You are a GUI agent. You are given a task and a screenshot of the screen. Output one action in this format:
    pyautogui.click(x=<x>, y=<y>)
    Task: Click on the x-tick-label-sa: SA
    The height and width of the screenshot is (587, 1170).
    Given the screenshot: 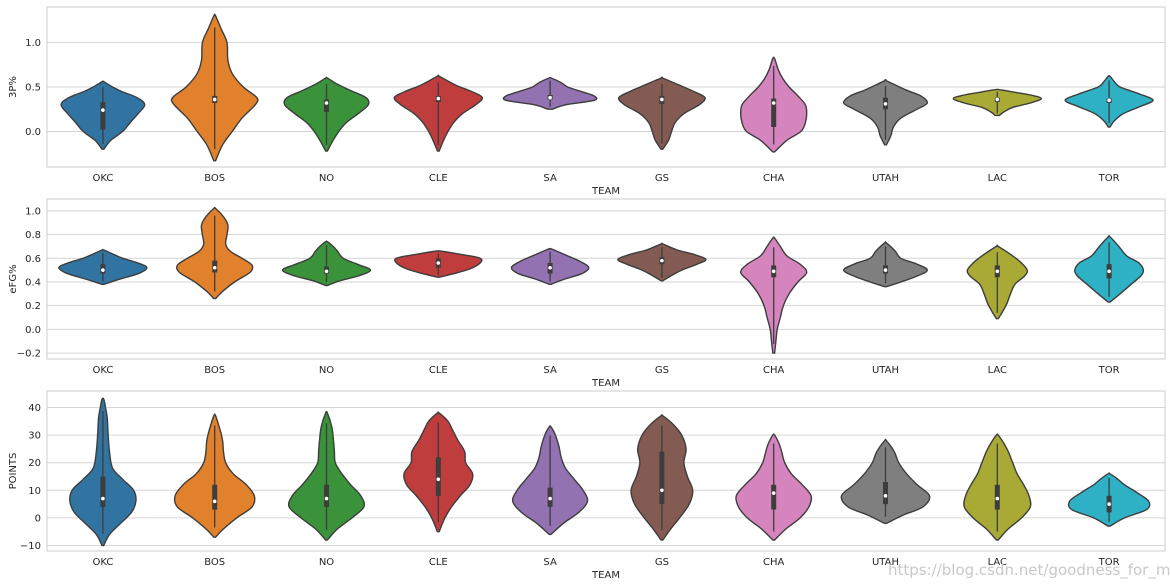 What is the action you would take?
    pyautogui.click(x=550, y=178)
    